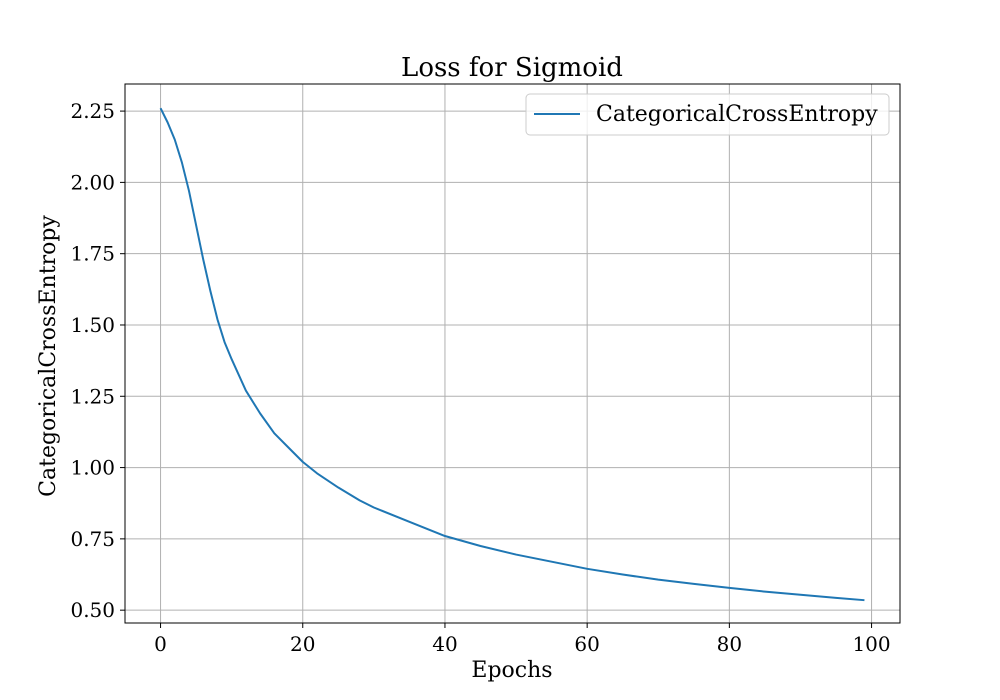  I want to click on y-axis-label: CategoricalCrossEntropy, so click(48, 356).